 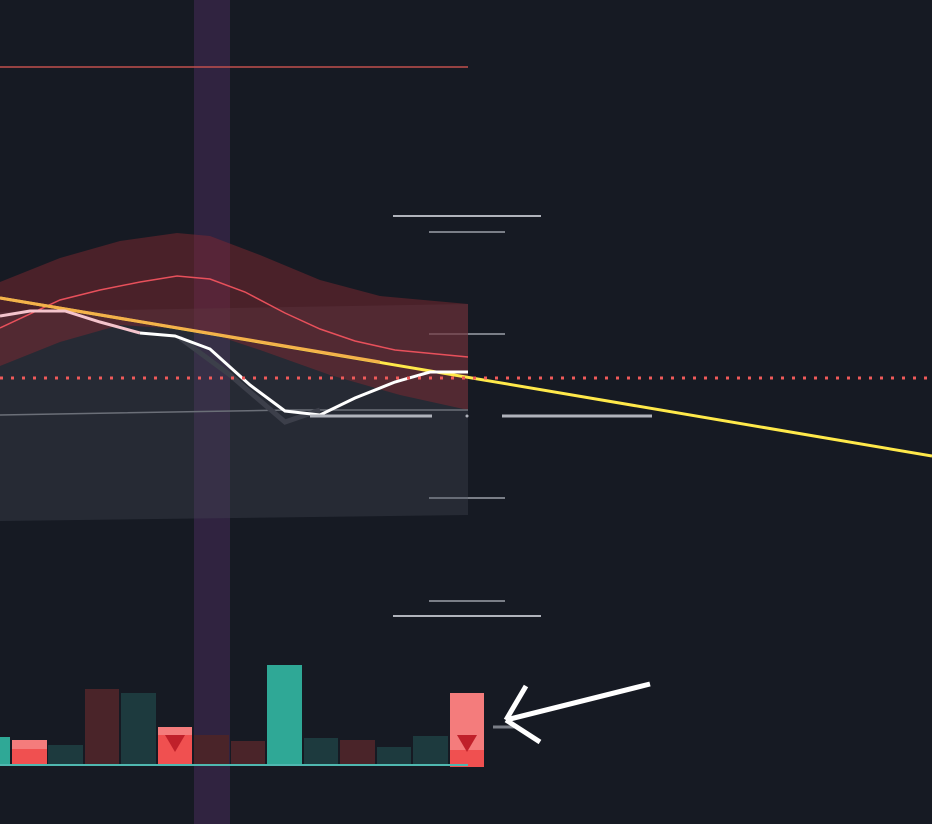 I want to click on red-line, so click(x=234, y=316).